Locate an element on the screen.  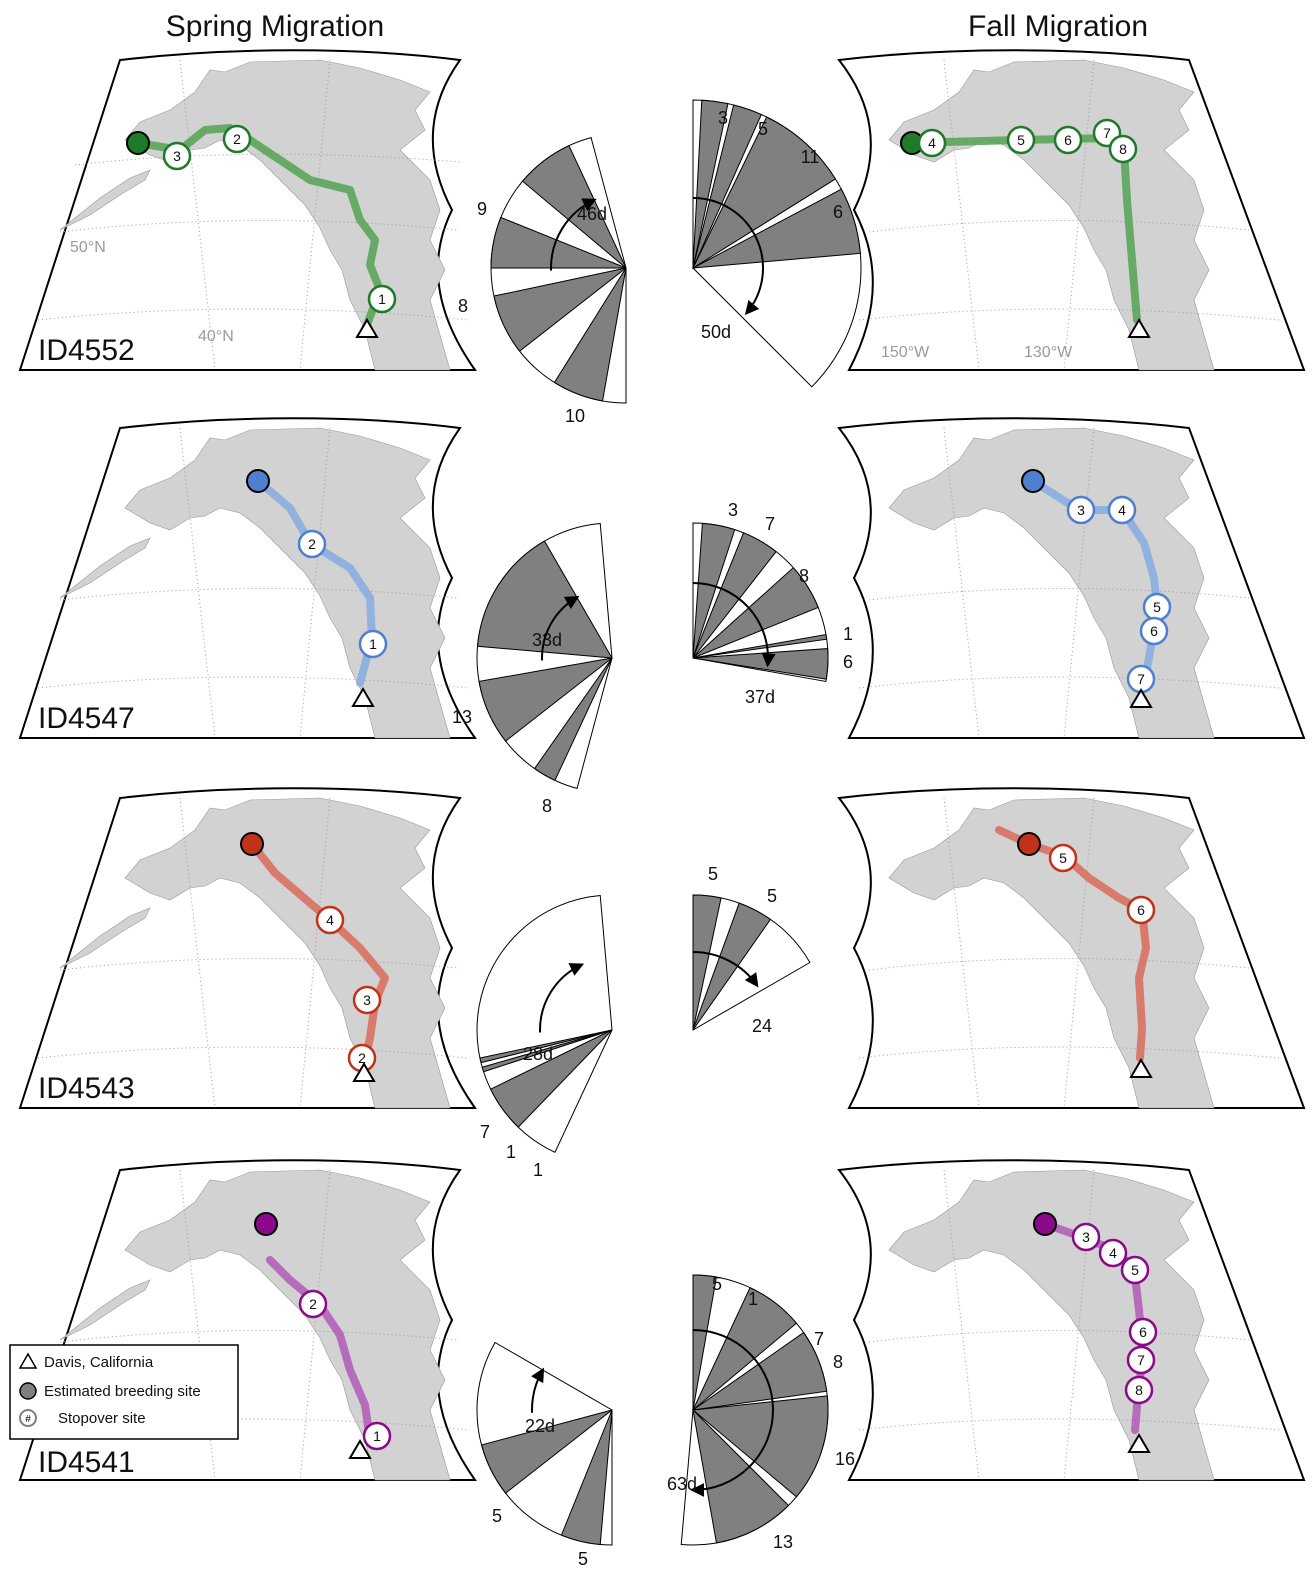
map-fall-ID4547: 3 4 5 6 7 is located at coordinates (1071, 578).